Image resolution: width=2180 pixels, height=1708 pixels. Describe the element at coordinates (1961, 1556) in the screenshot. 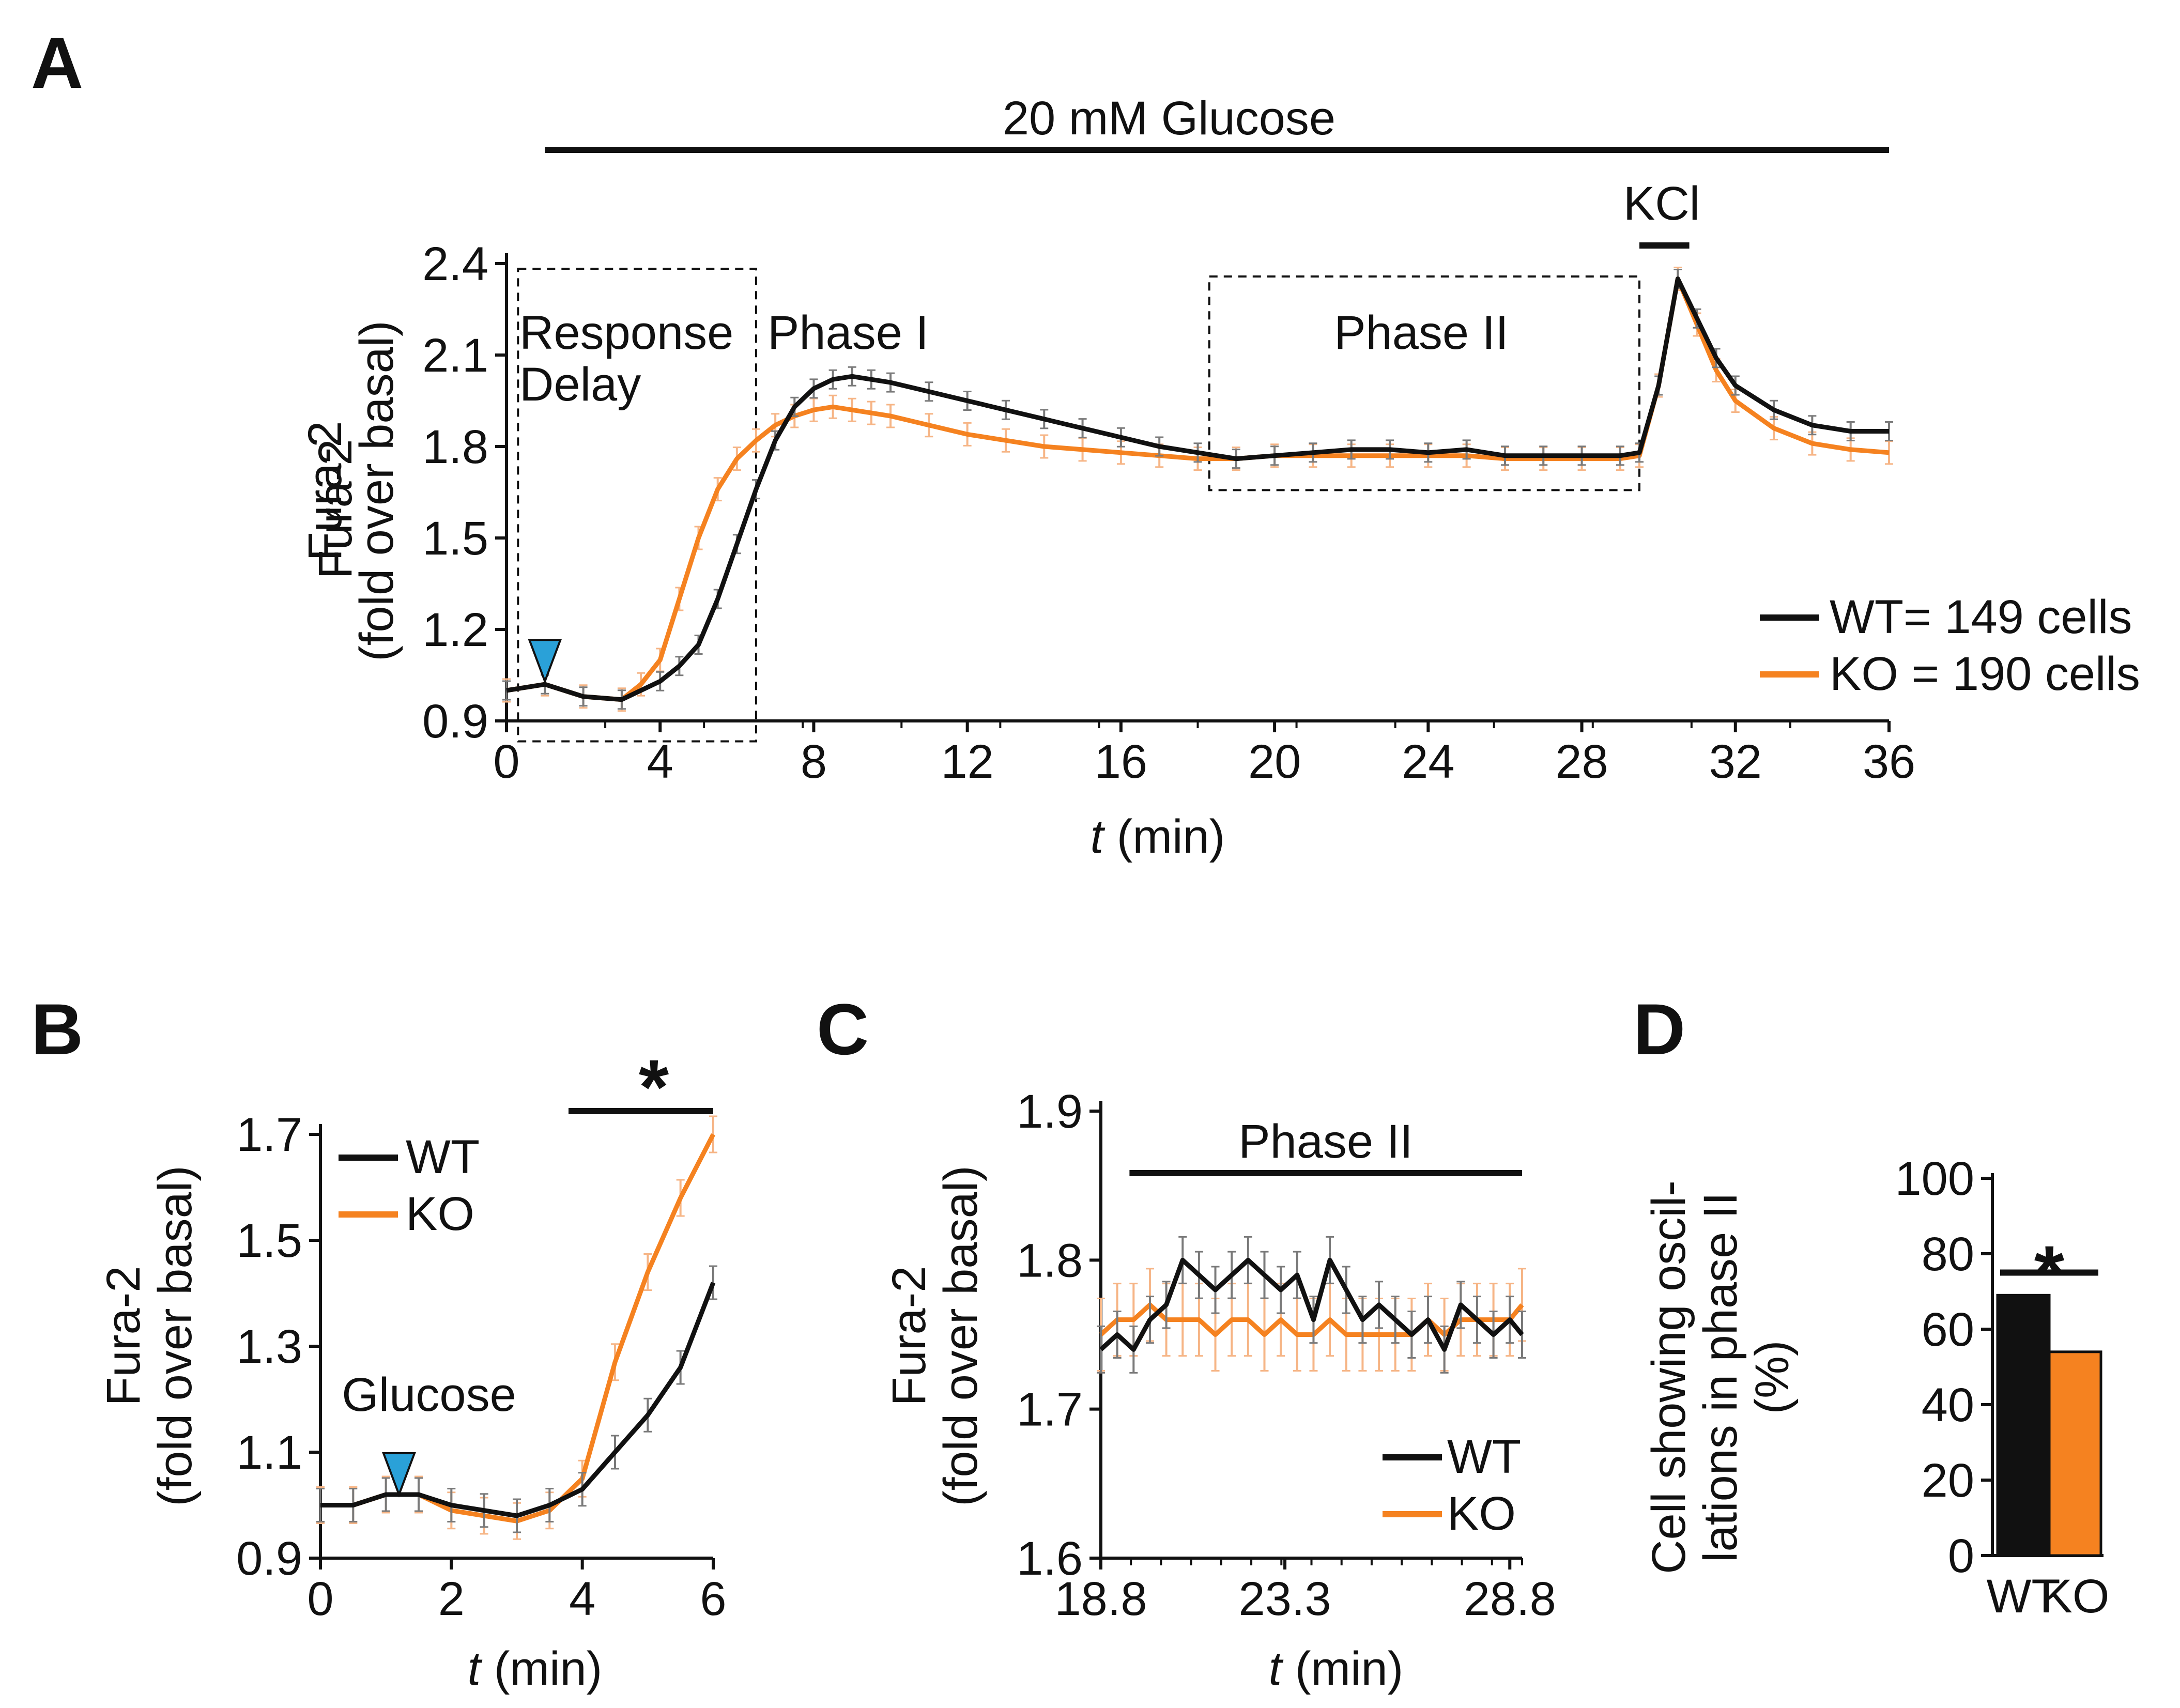

I see `panel-d-ytick-label: 0` at that location.